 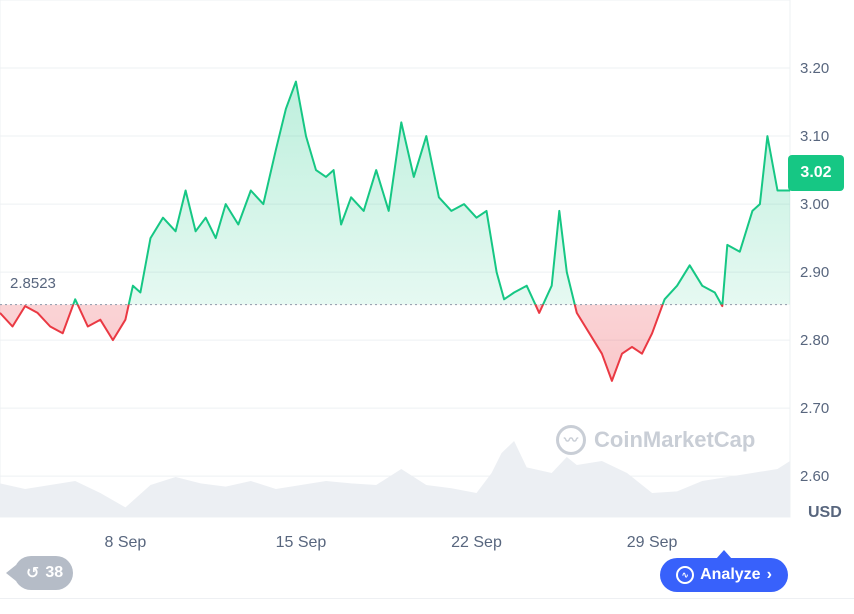 I want to click on history-button: ↺ 38, so click(x=39, y=573).